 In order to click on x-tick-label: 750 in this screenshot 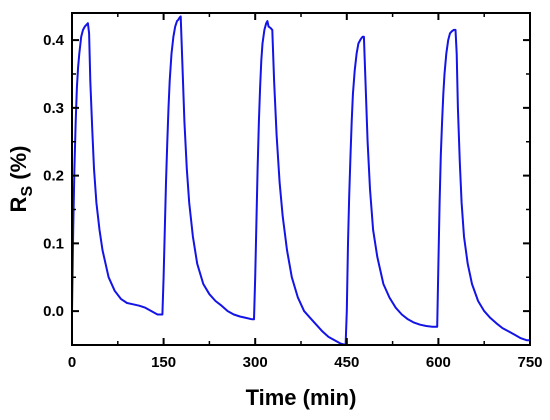, I will do `click(529, 362)`.